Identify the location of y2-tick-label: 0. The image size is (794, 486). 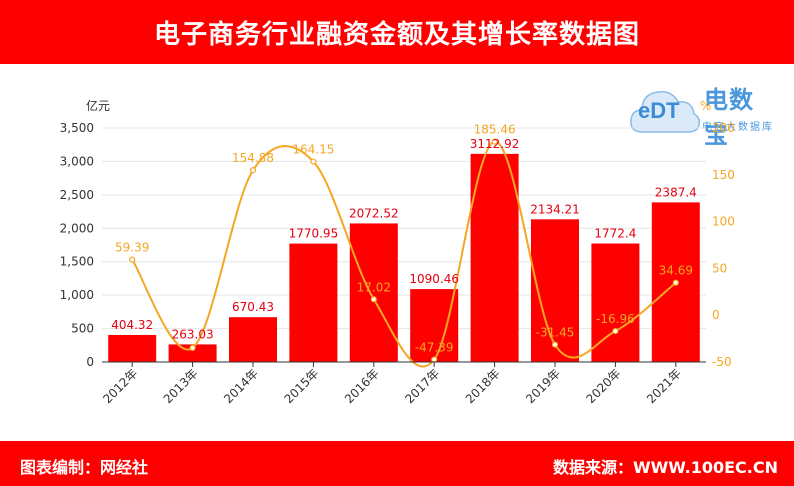
(716, 315).